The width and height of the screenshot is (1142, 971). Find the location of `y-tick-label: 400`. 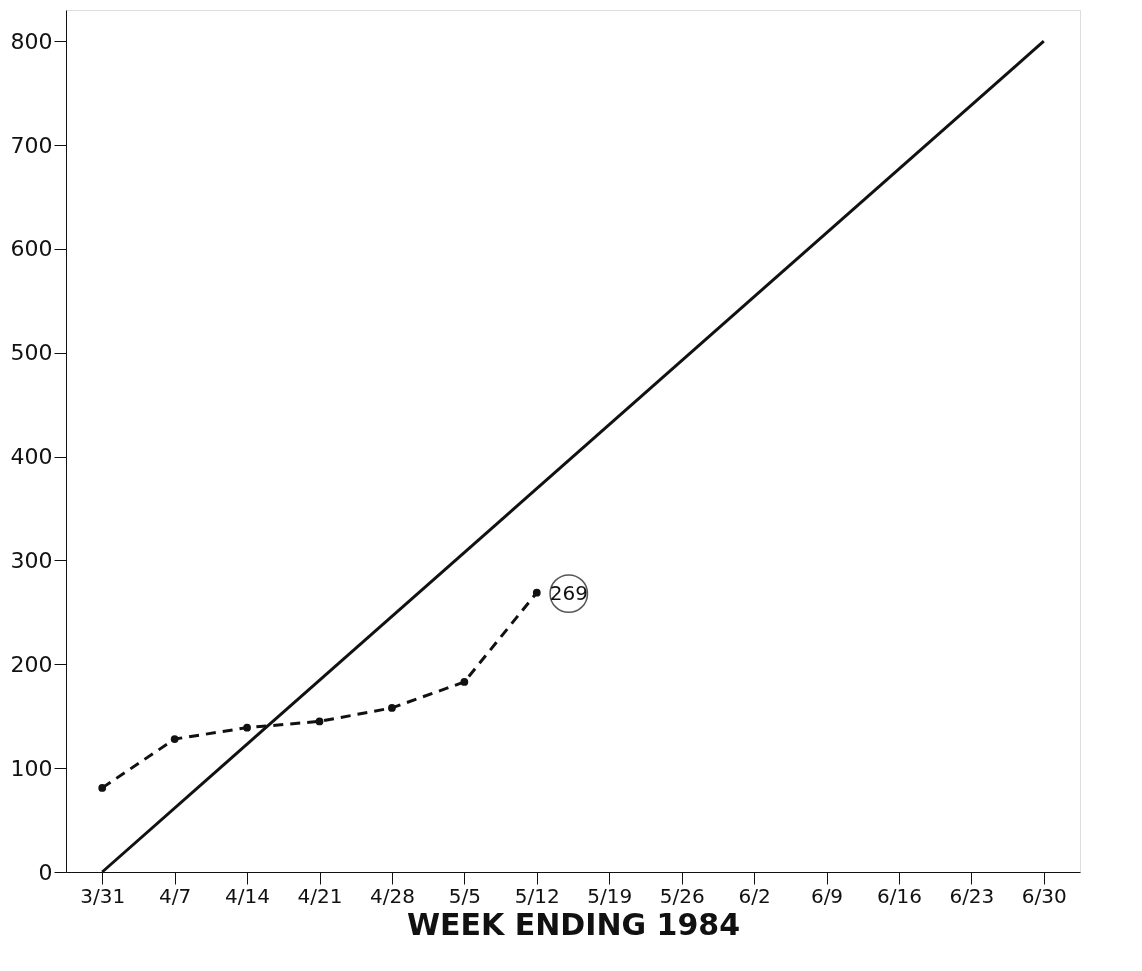

y-tick-label: 400 is located at coordinates (31, 457).